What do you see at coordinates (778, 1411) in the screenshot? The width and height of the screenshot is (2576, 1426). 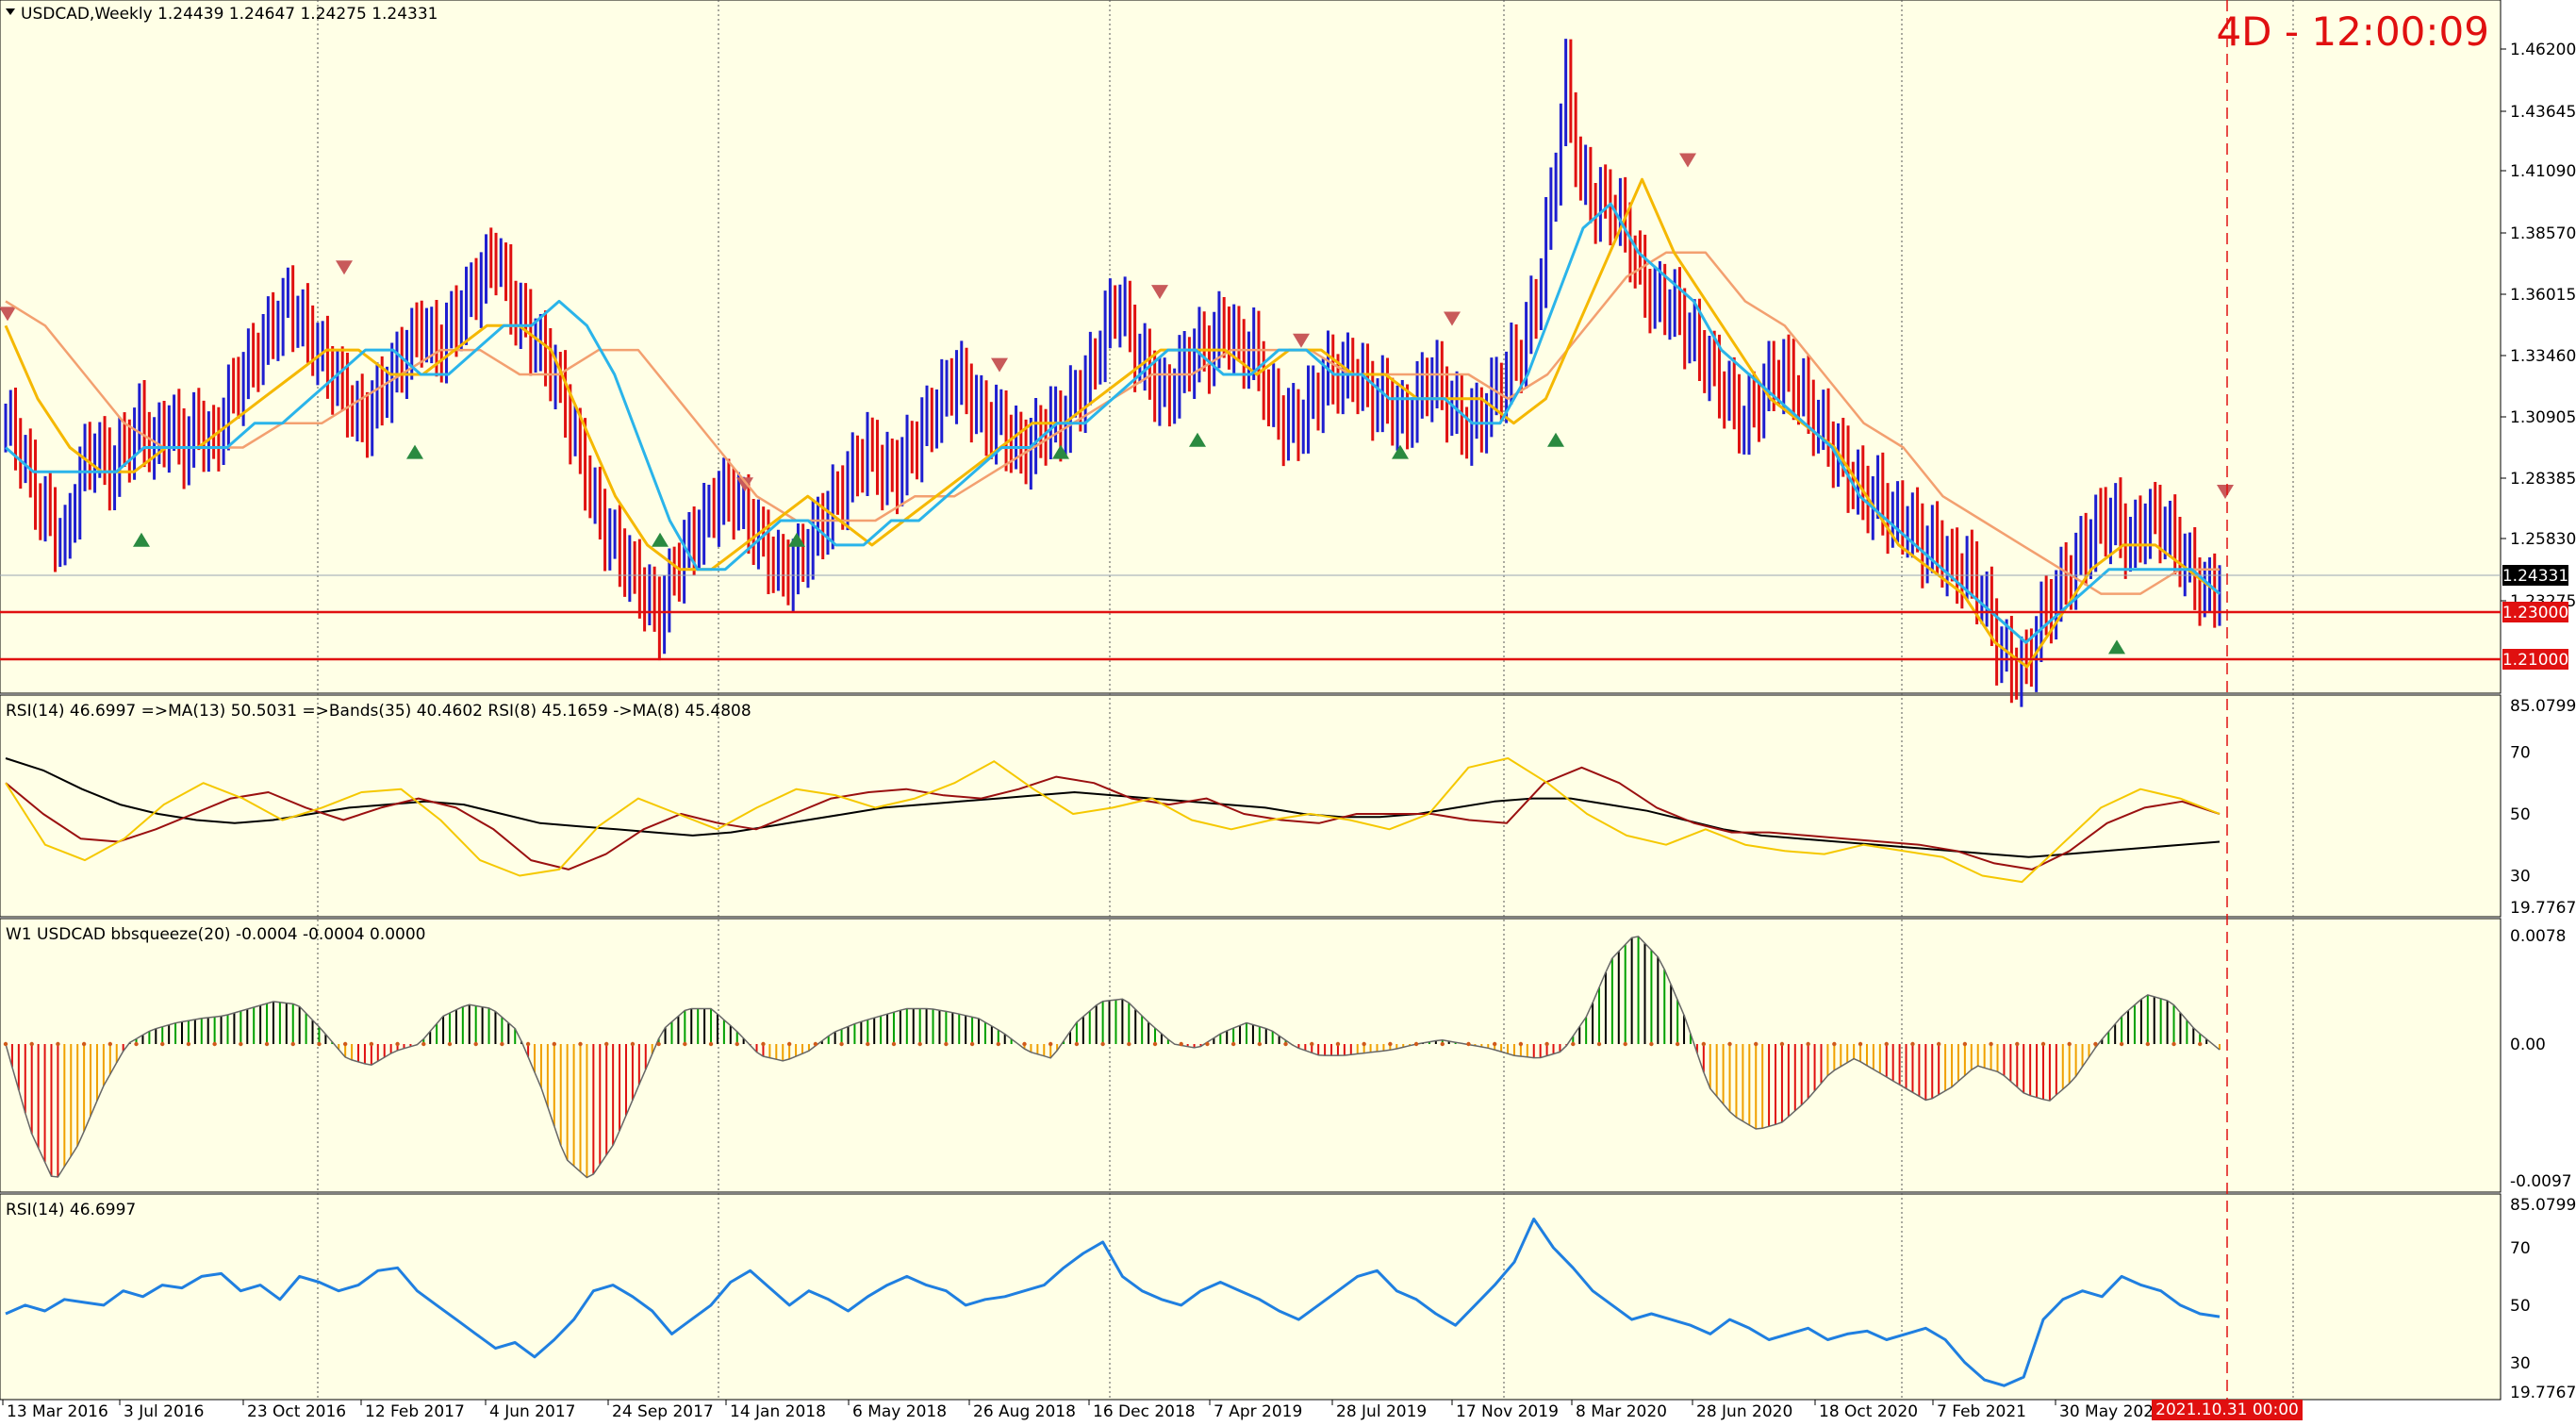 I see `x-tick-label-6: 14 Jan 2018` at bounding box center [778, 1411].